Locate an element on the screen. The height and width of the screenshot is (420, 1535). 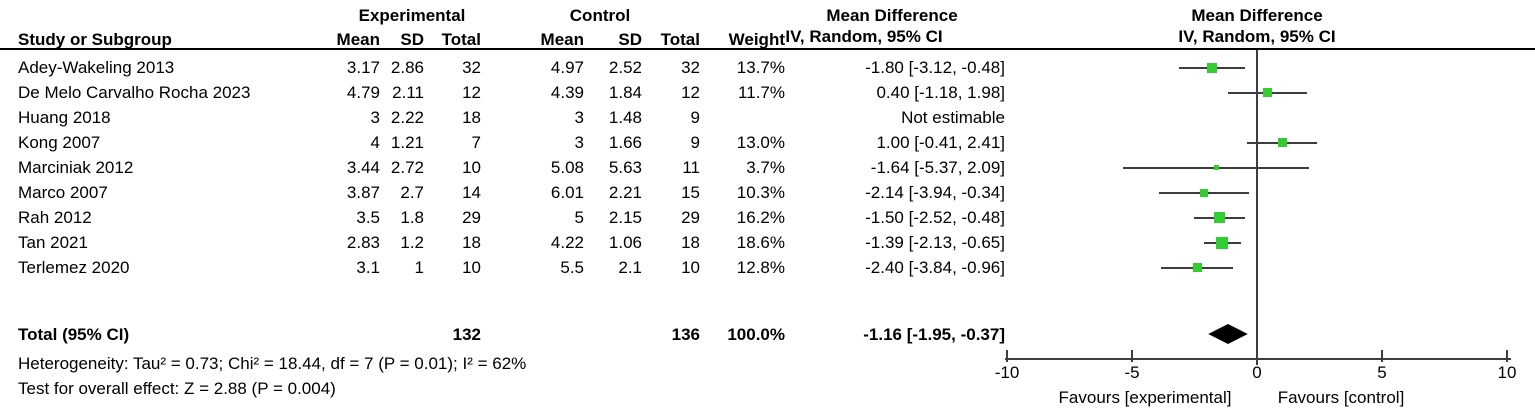
header-divider-line is located at coordinates (767, 49).